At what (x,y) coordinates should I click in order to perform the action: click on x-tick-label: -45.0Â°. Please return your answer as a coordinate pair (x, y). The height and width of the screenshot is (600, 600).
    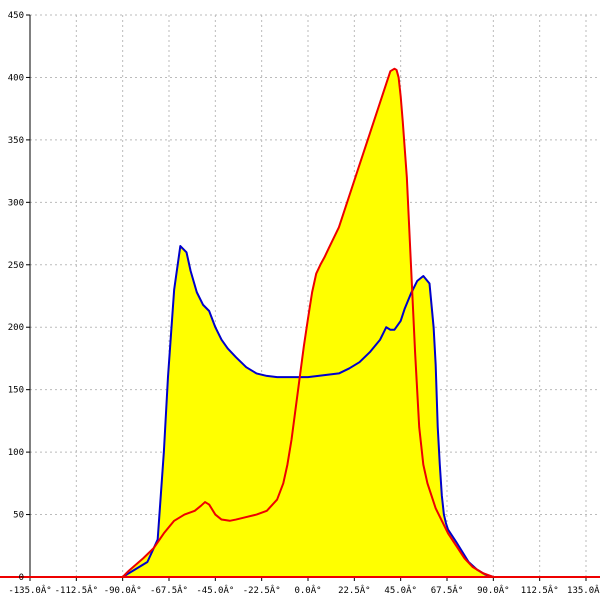
    Looking at the image, I should click on (215, 590).